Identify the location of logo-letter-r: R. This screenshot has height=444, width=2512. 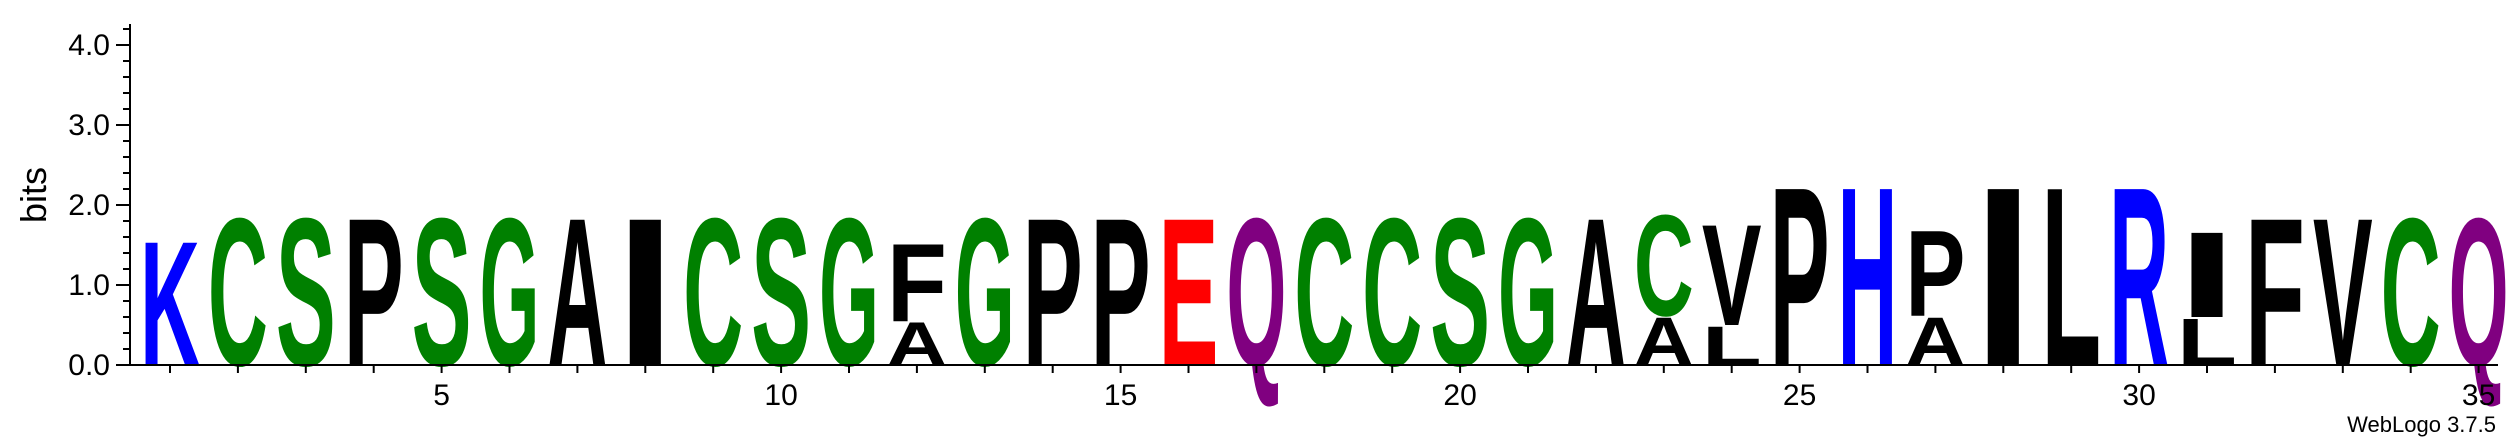
(2139, 277).